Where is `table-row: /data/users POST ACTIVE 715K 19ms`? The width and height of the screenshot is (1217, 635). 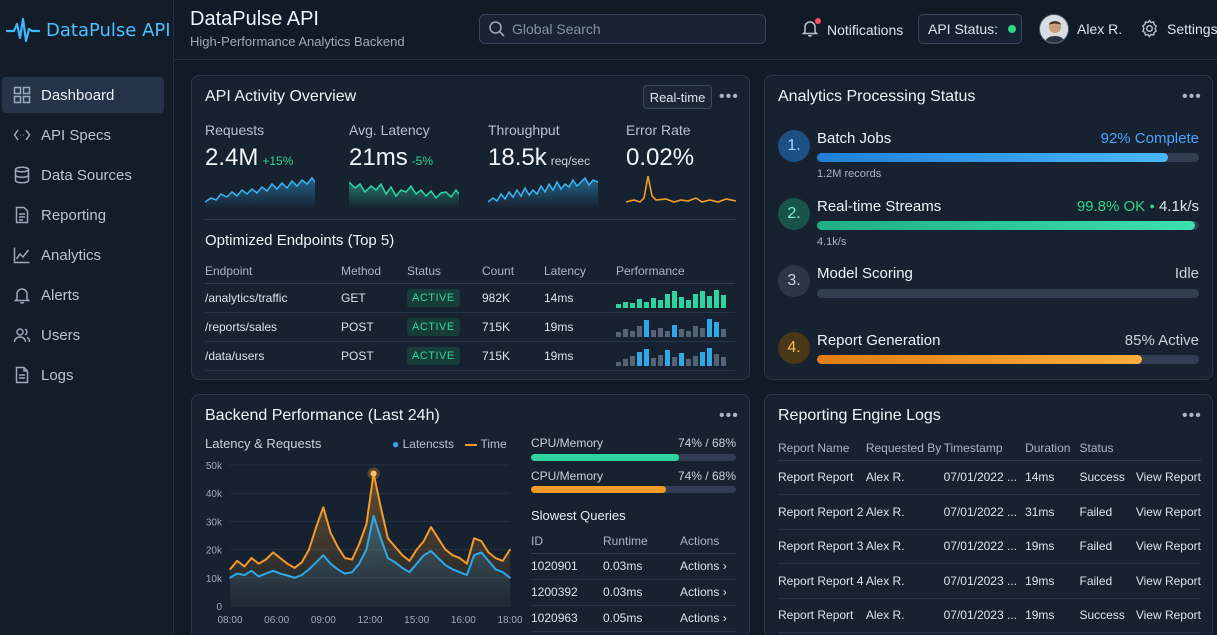
table-row: /data/users POST ACTIVE 715K 19ms is located at coordinates (470, 356).